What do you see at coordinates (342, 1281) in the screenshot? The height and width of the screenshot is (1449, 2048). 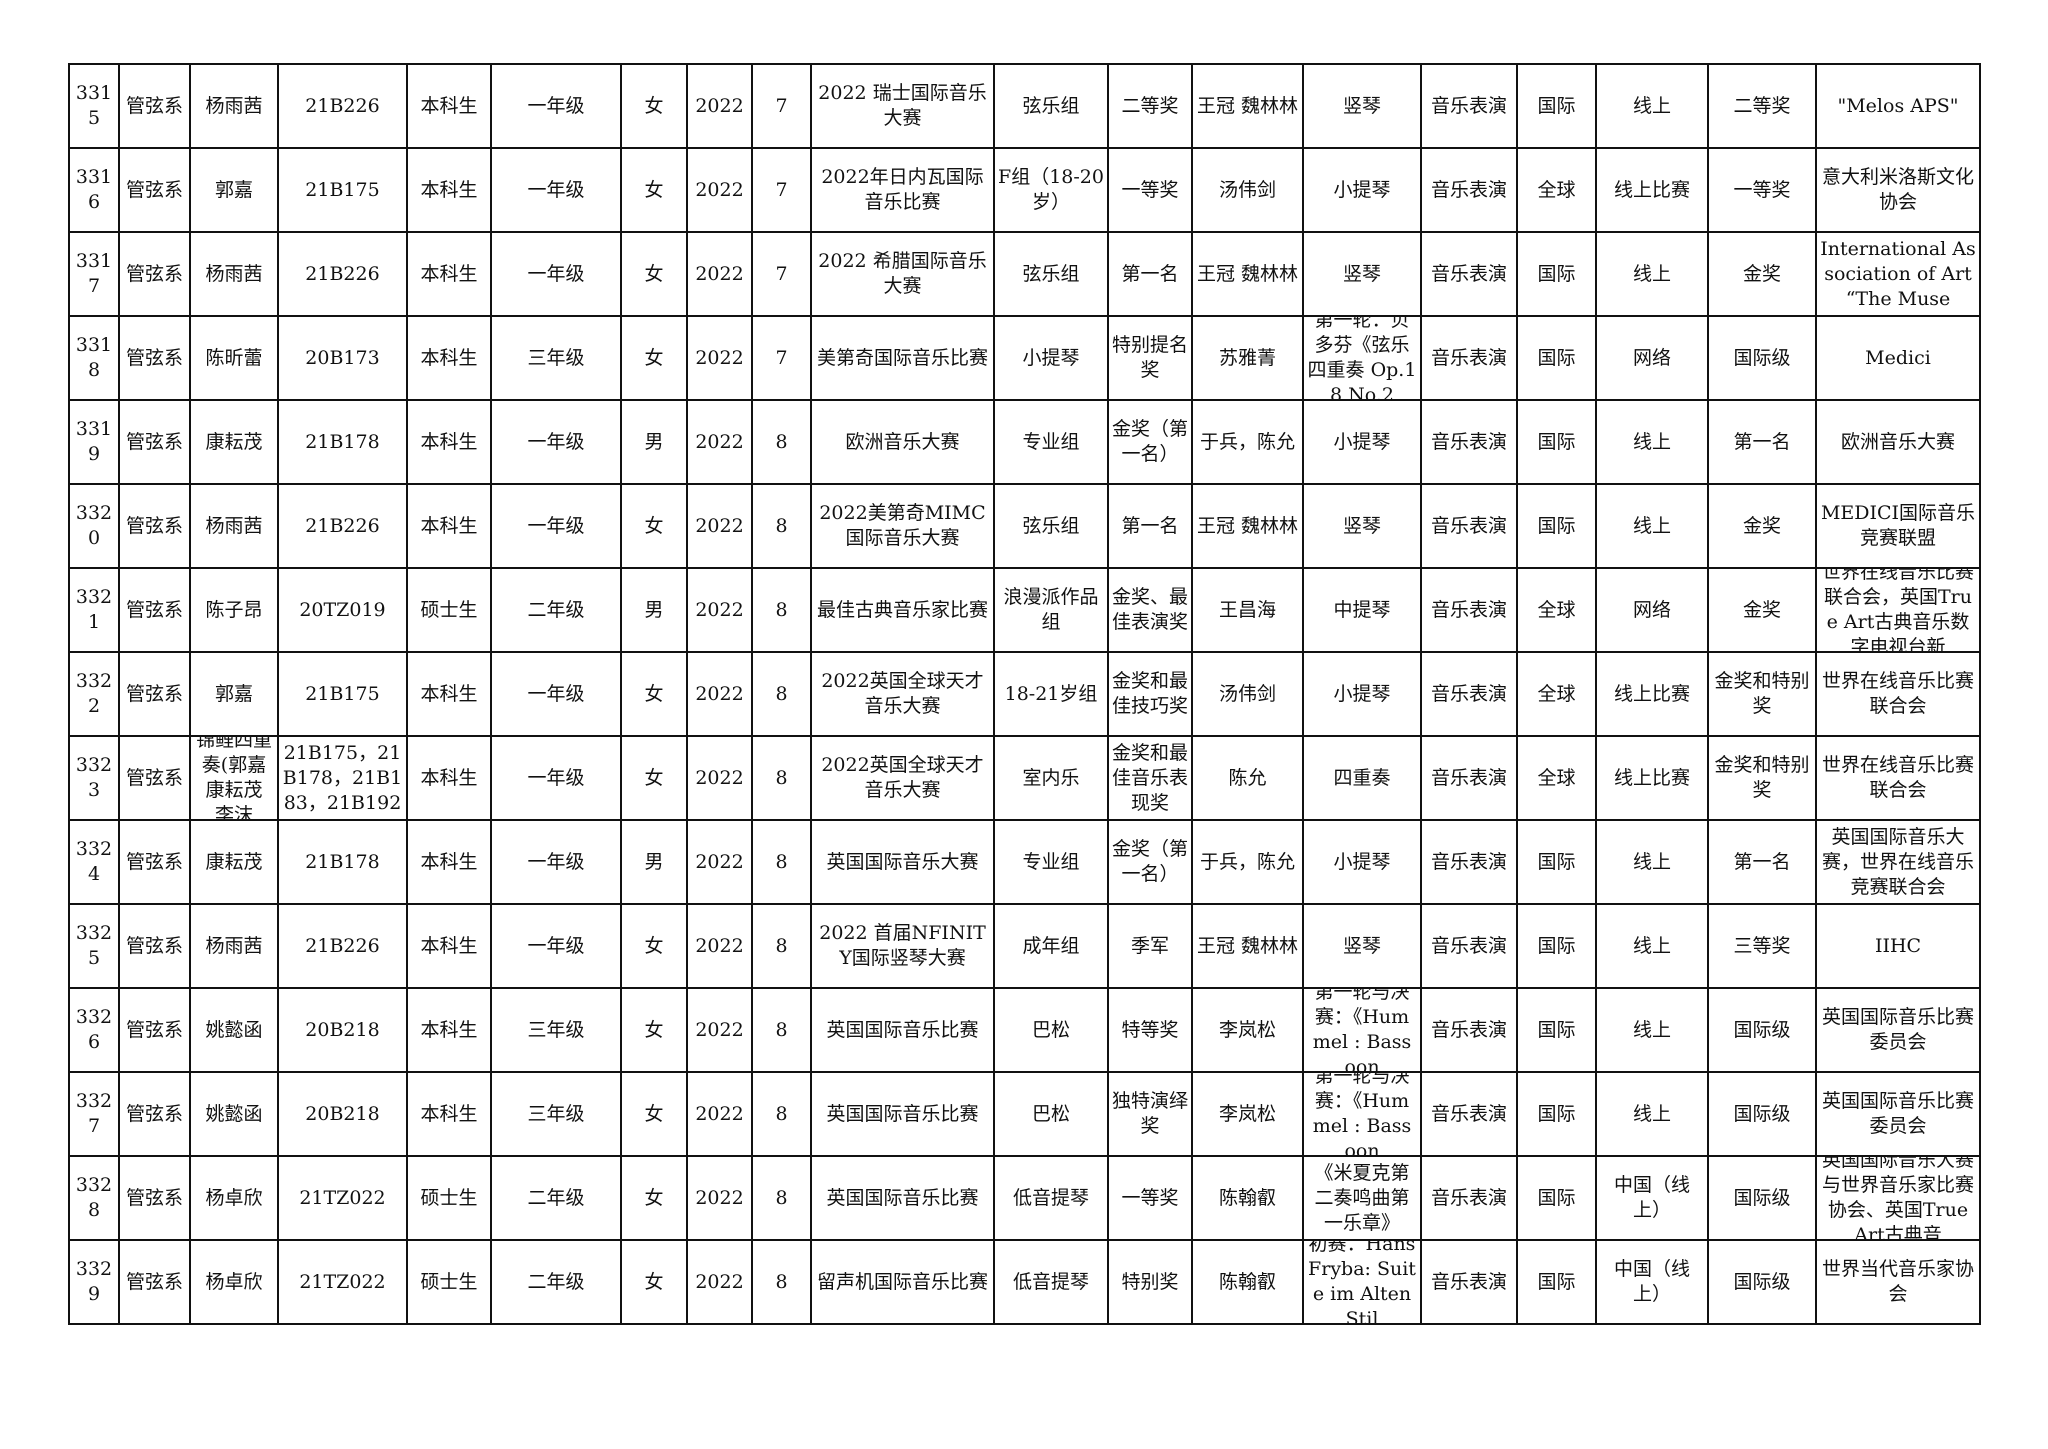 I see `cell-student-id: 21TZ022` at bounding box center [342, 1281].